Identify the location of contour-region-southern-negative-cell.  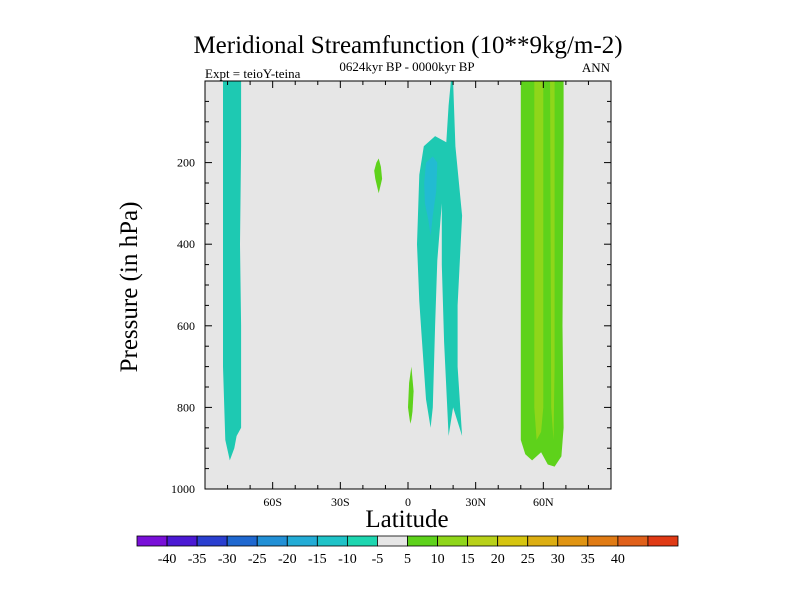
(232, 271).